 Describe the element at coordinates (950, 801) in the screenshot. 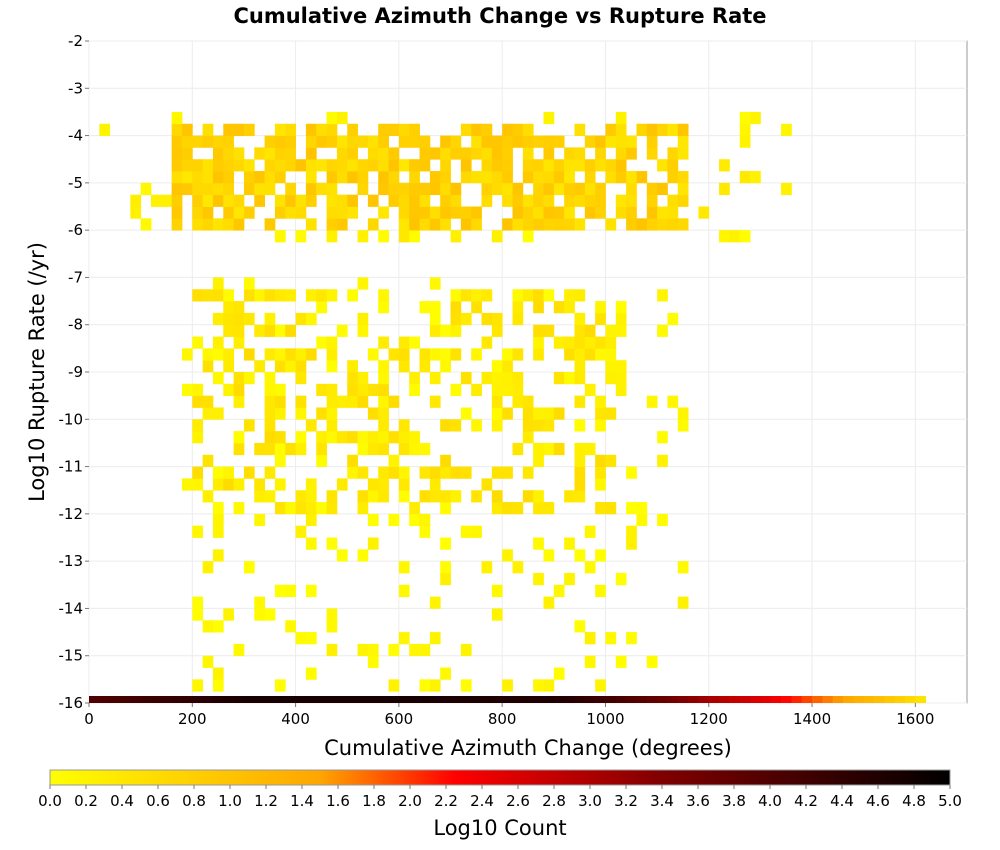

I see `colorbar-tick-label: 5.0` at that location.